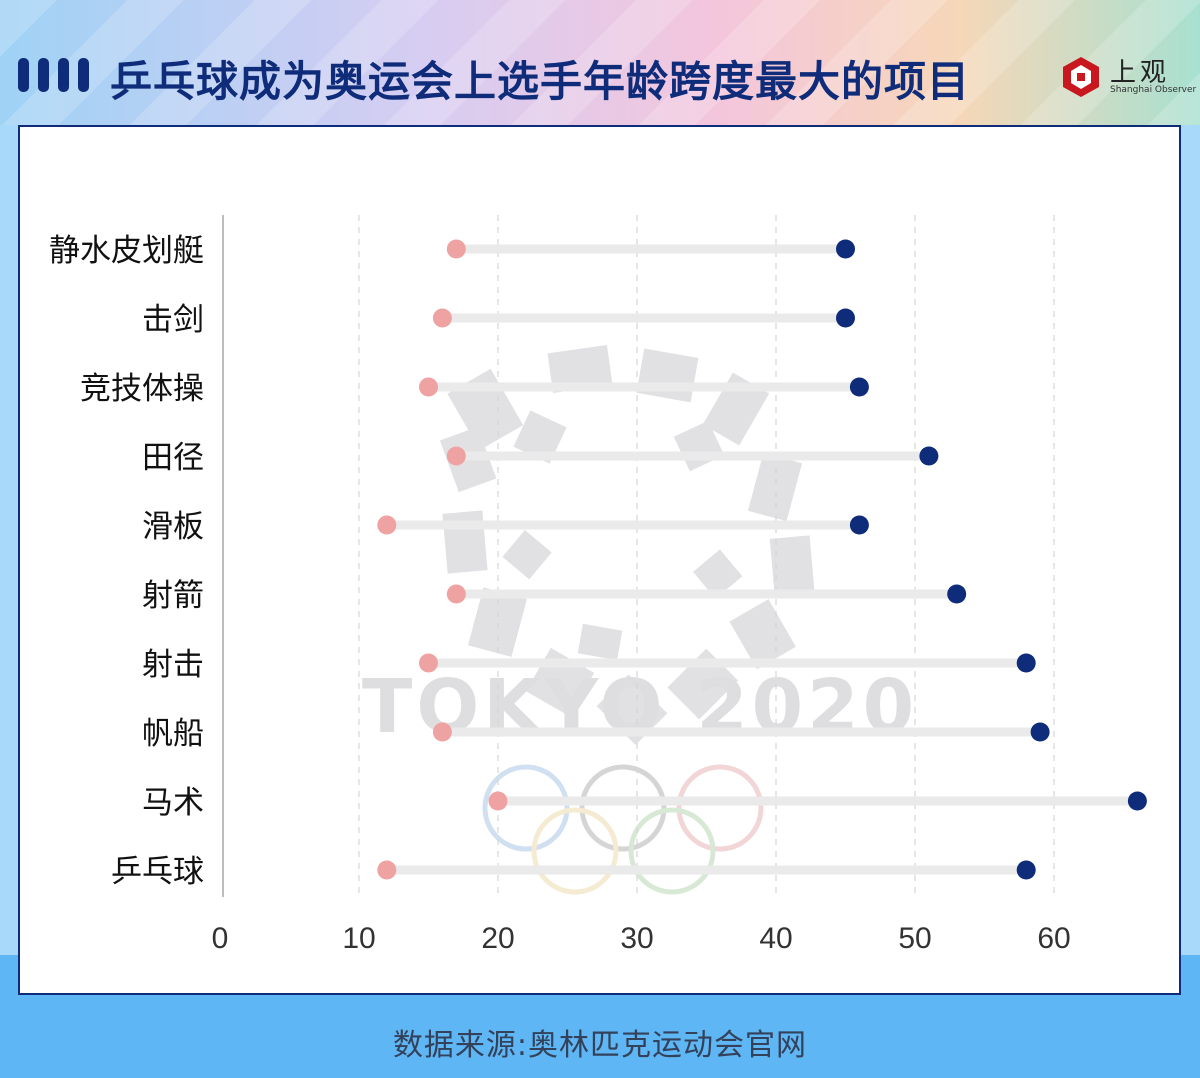  Describe the element at coordinates (53, 75) in the screenshot. I see `bars-icon` at that location.